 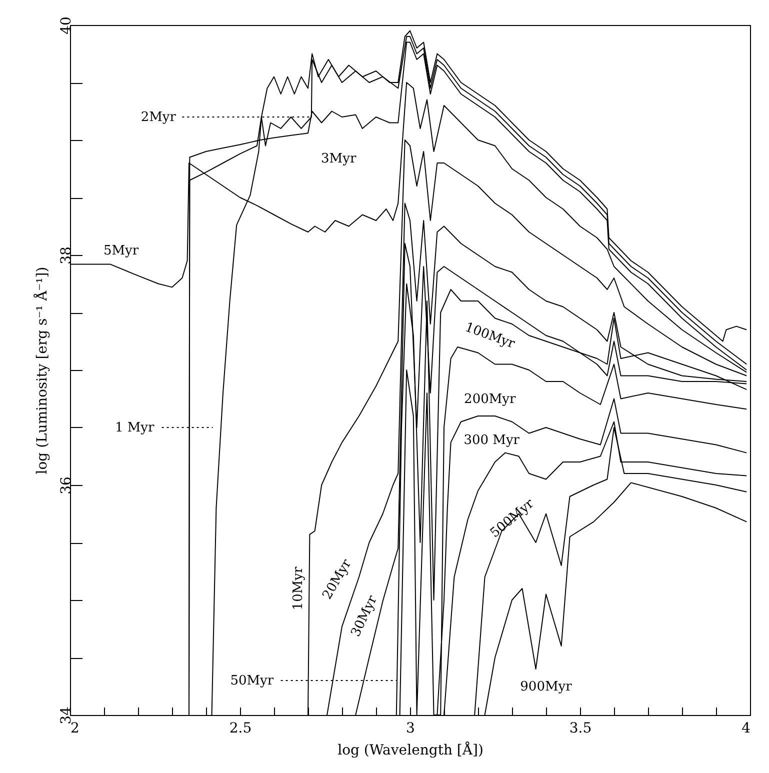 What do you see at coordinates (746, 728) in the screenshot?
I see `x-tick-label: 4` at bounding box center [746, 728].